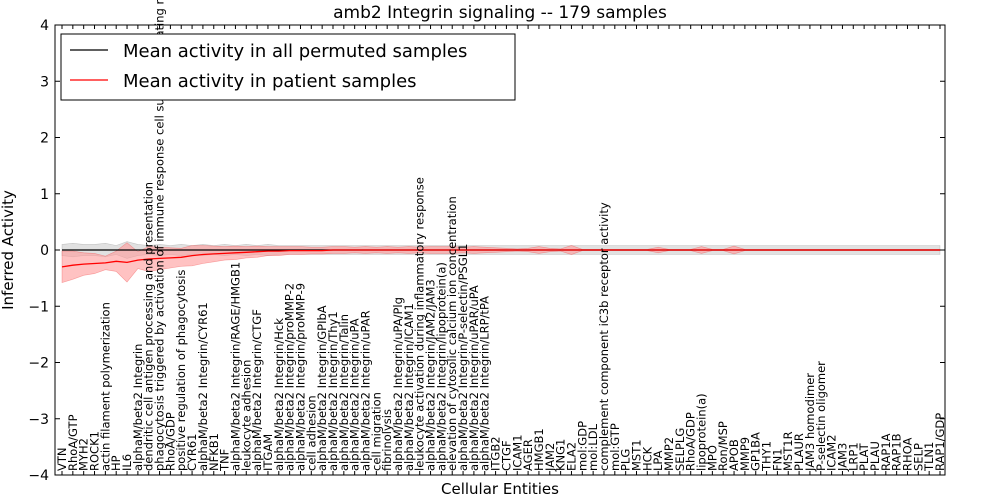 Image resolution: width=1000 pixels, height=500 pixels. I want to click on x-category-label: alphaM/beta2 Integrin/uPAR, so click(366, 390).